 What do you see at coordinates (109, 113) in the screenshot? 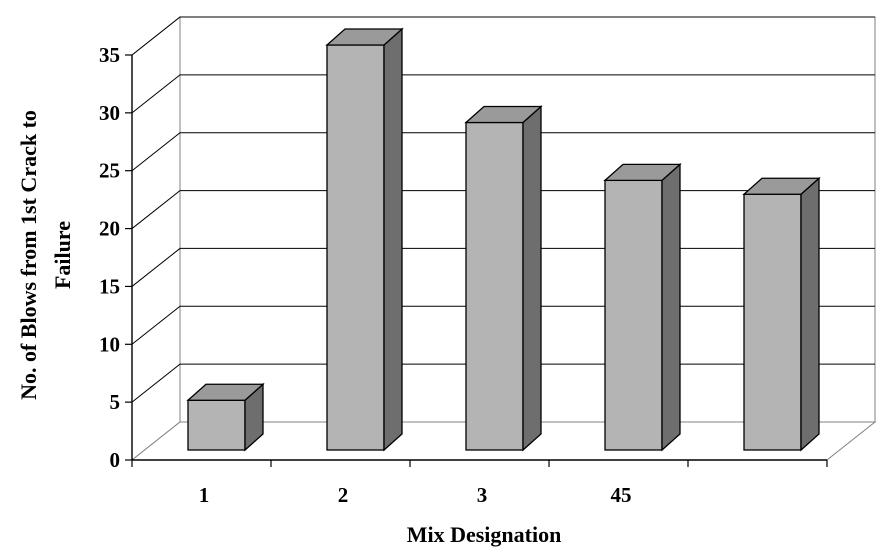
I see `y-tick-label: 30` at bounding box center [109, 113].